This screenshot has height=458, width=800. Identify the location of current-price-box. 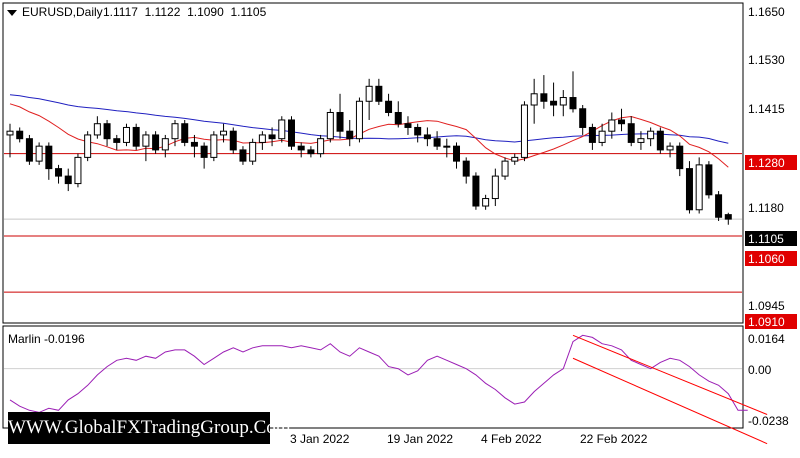
(771, 238).